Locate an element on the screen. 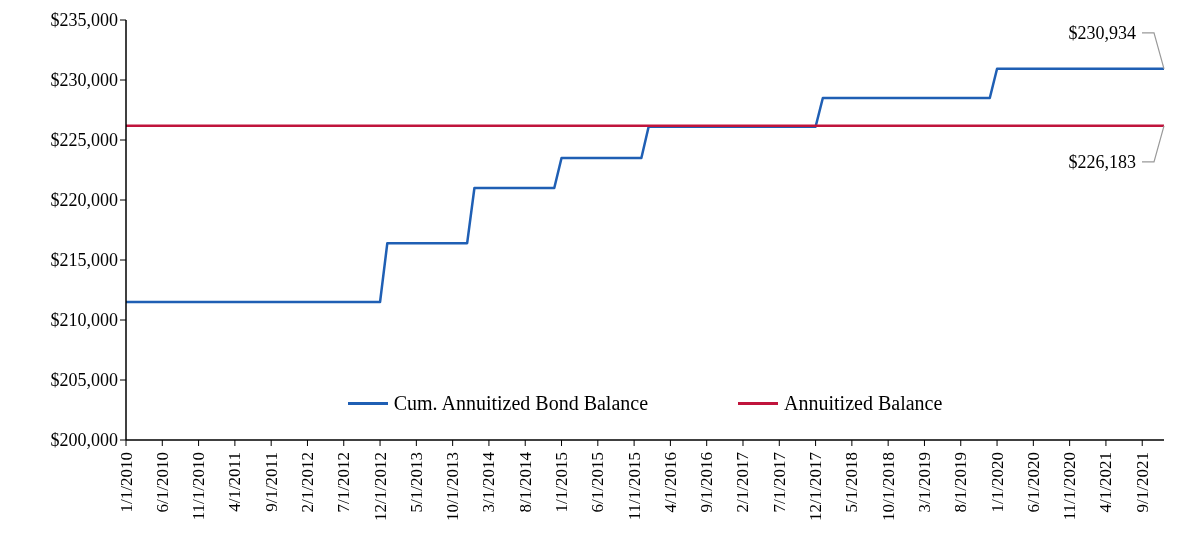 The width and height of the screenshot is (1184, 556). x-tick-label: 12/1/2017 is located at coordinates (816, 486).